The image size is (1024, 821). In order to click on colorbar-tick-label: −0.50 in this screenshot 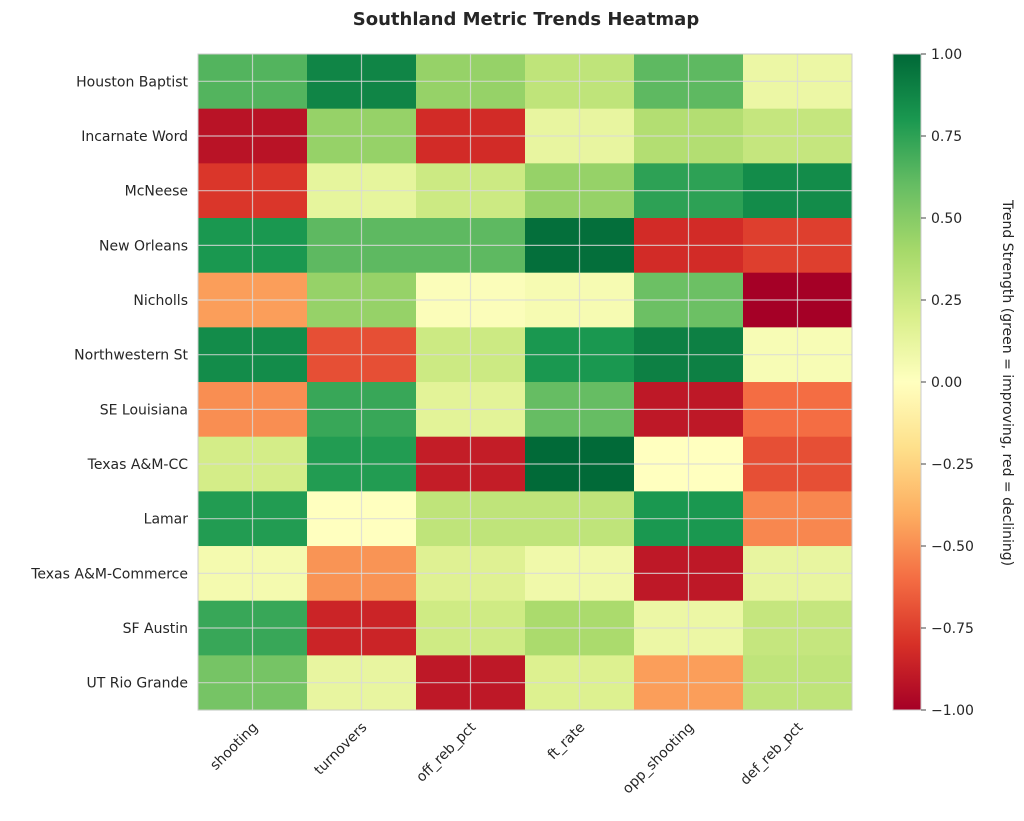, I will do `click(952, 547)`.